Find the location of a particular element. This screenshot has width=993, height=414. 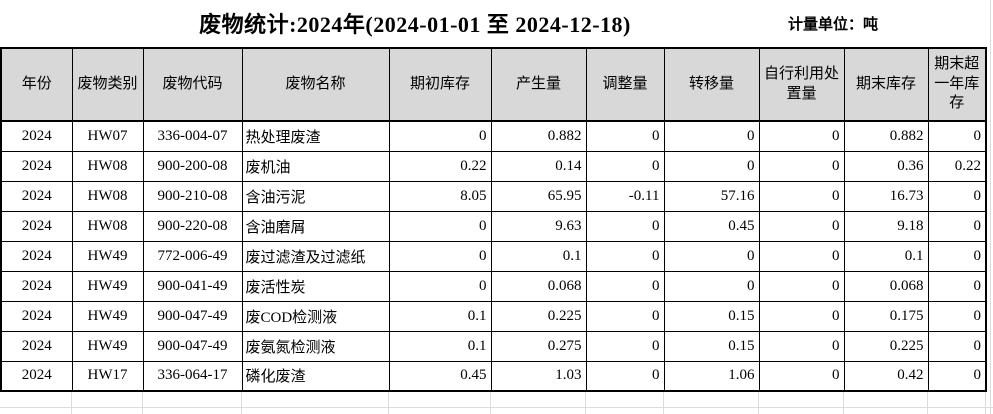

table-cell: 9.63 is located at coordinates (538, 226).